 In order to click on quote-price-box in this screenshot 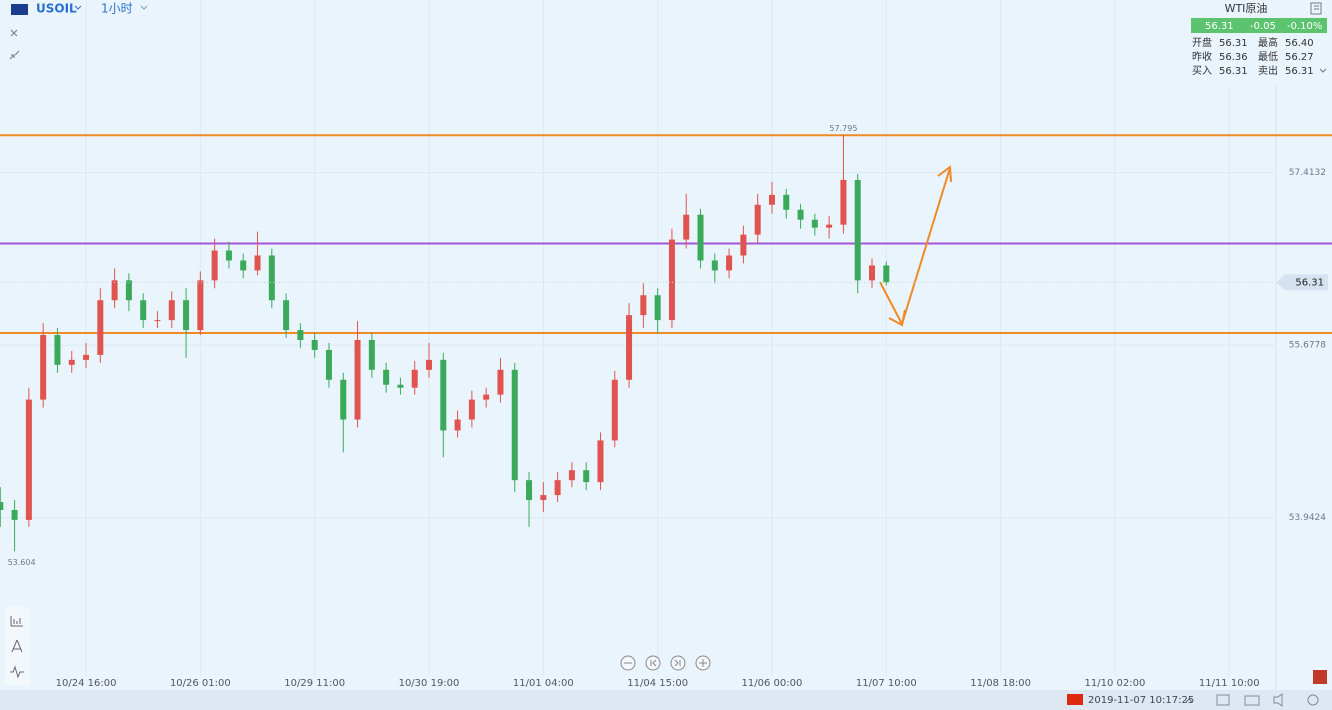, I will do `click(1259, 25)`.